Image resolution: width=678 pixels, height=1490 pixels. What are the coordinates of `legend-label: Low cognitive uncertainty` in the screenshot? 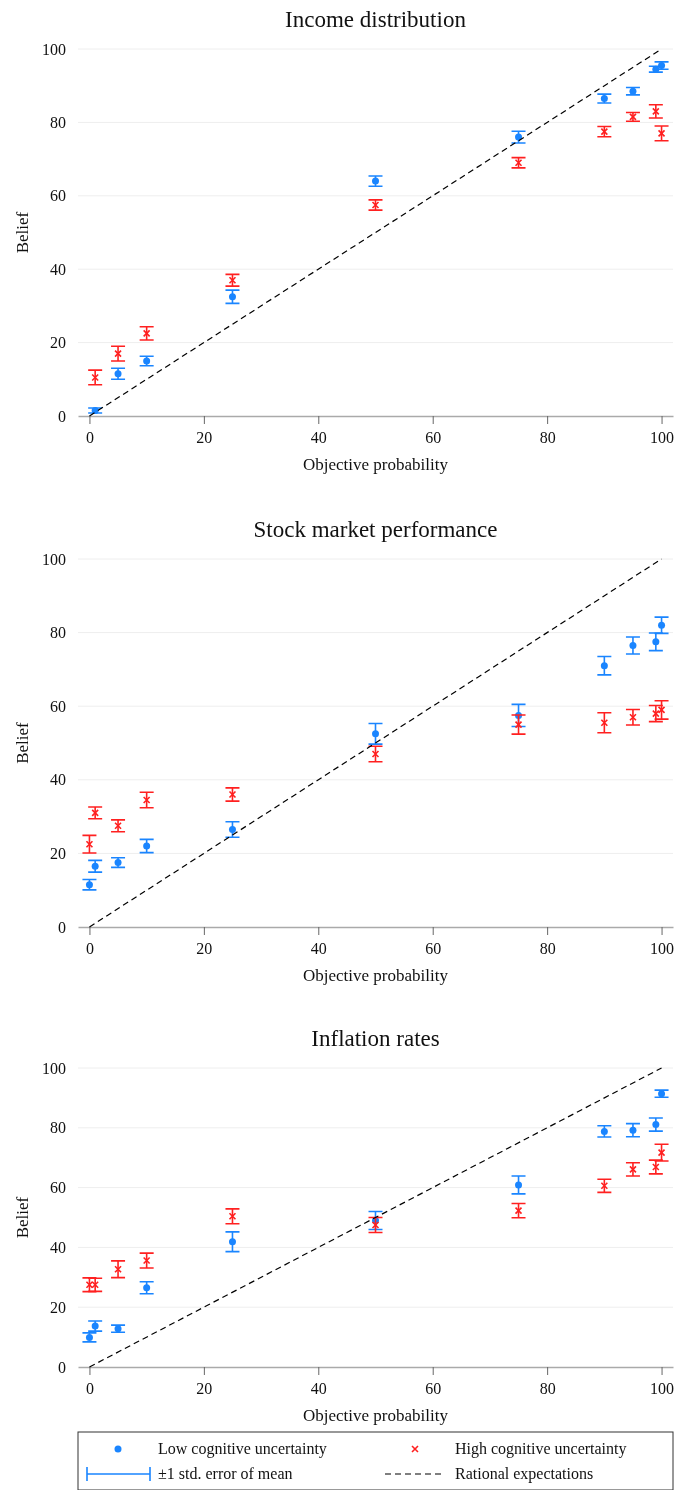 It's located at (242, 1449).